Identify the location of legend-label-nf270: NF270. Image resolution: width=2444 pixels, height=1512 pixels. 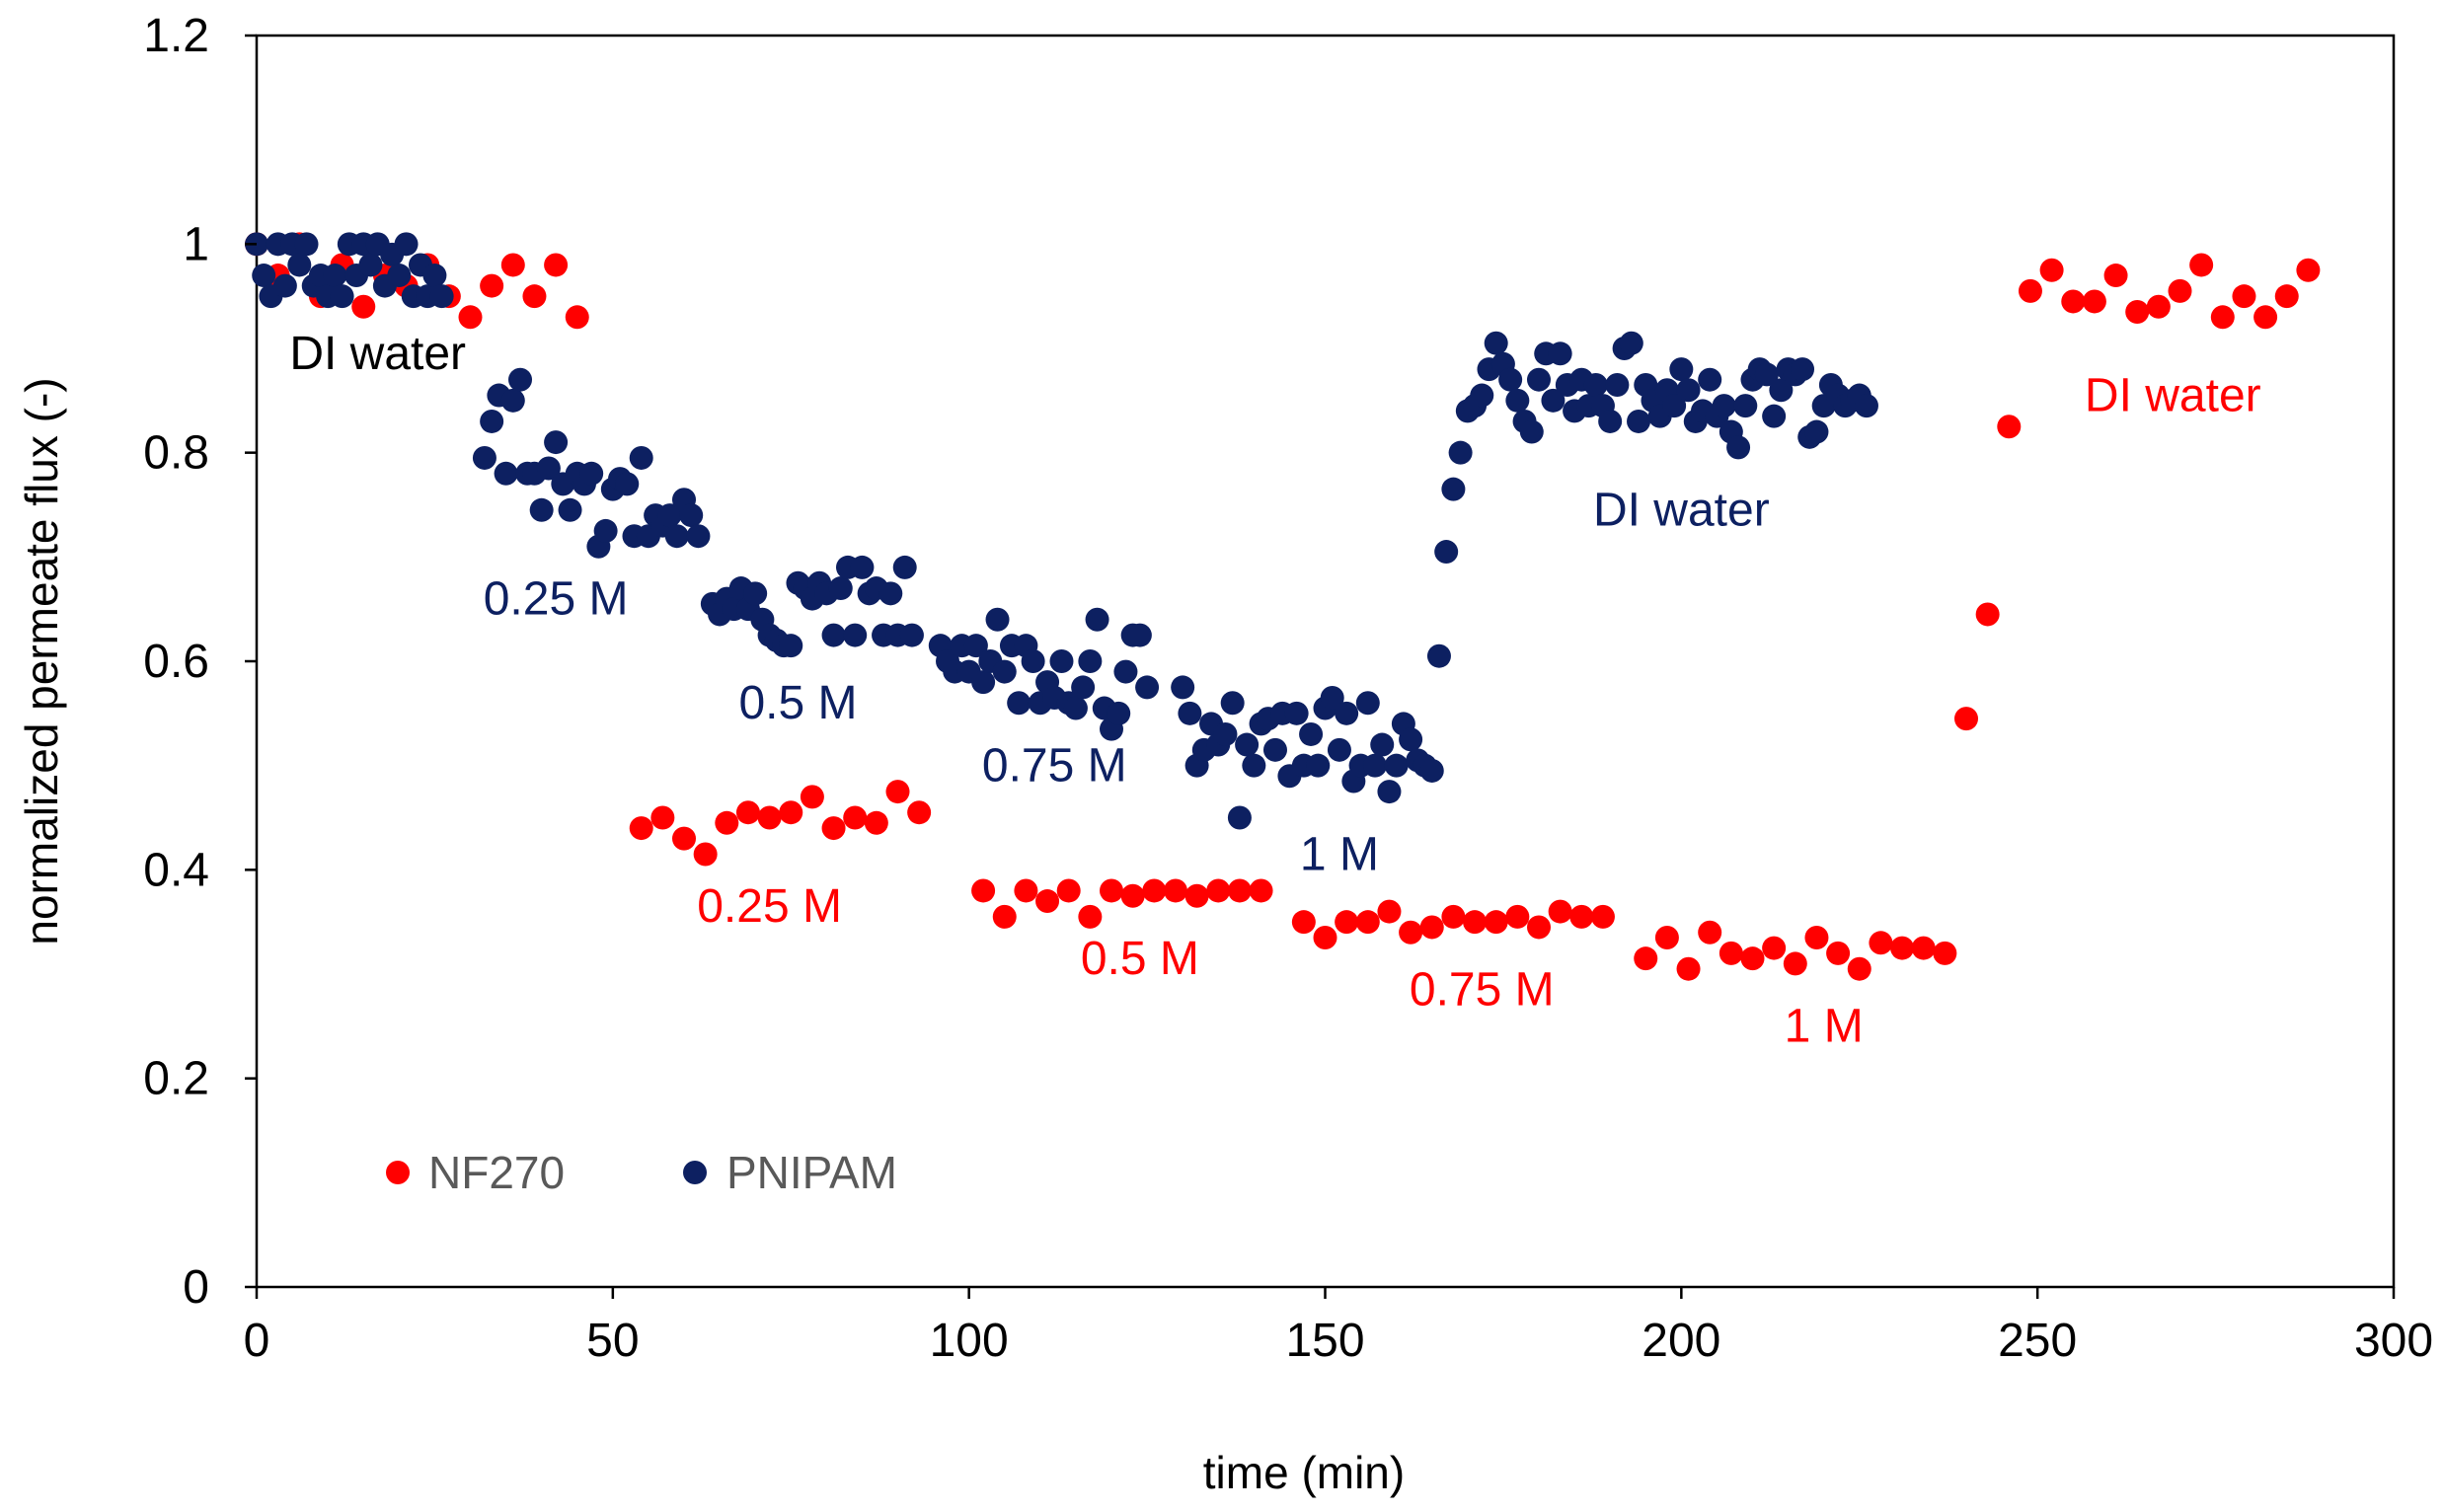
(496, 1173).